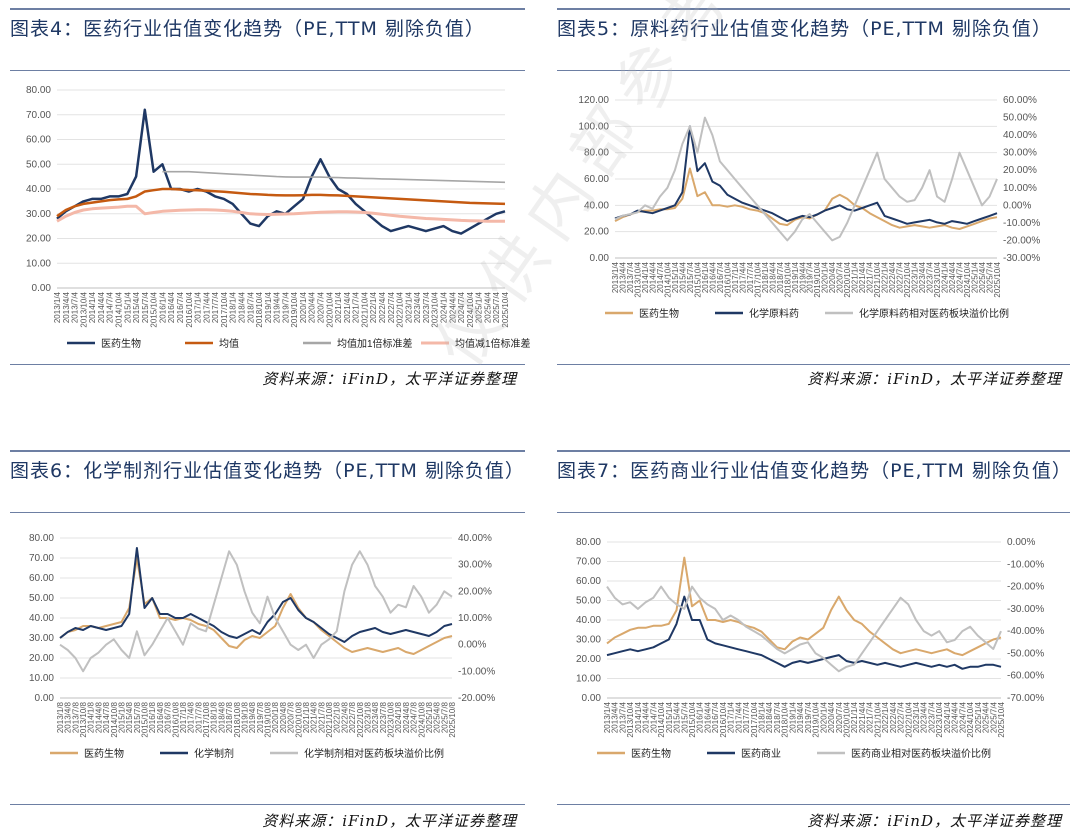 Image resolution: width=1080 pixels, height=836 pixels. I want to click on x-tick-label: 2021/7/8, so click(321, 717).